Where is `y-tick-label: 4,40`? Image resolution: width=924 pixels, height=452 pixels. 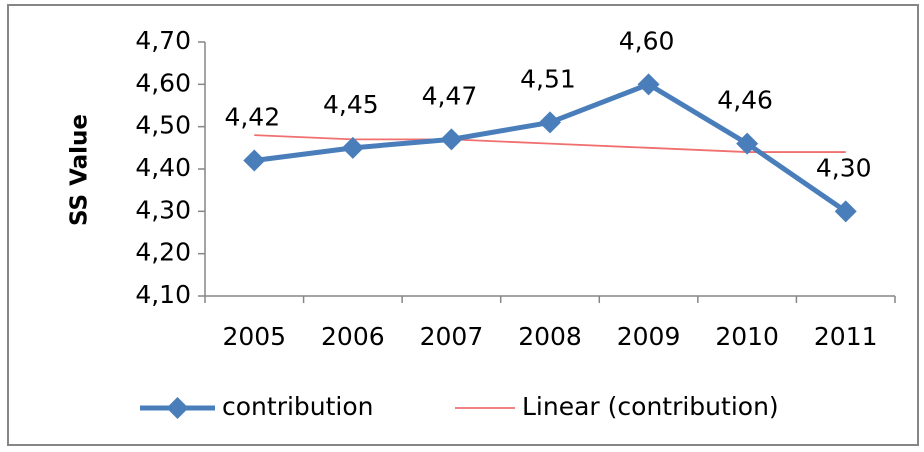 y-tick-label: 4,40 is located at coordinates (163, 167).